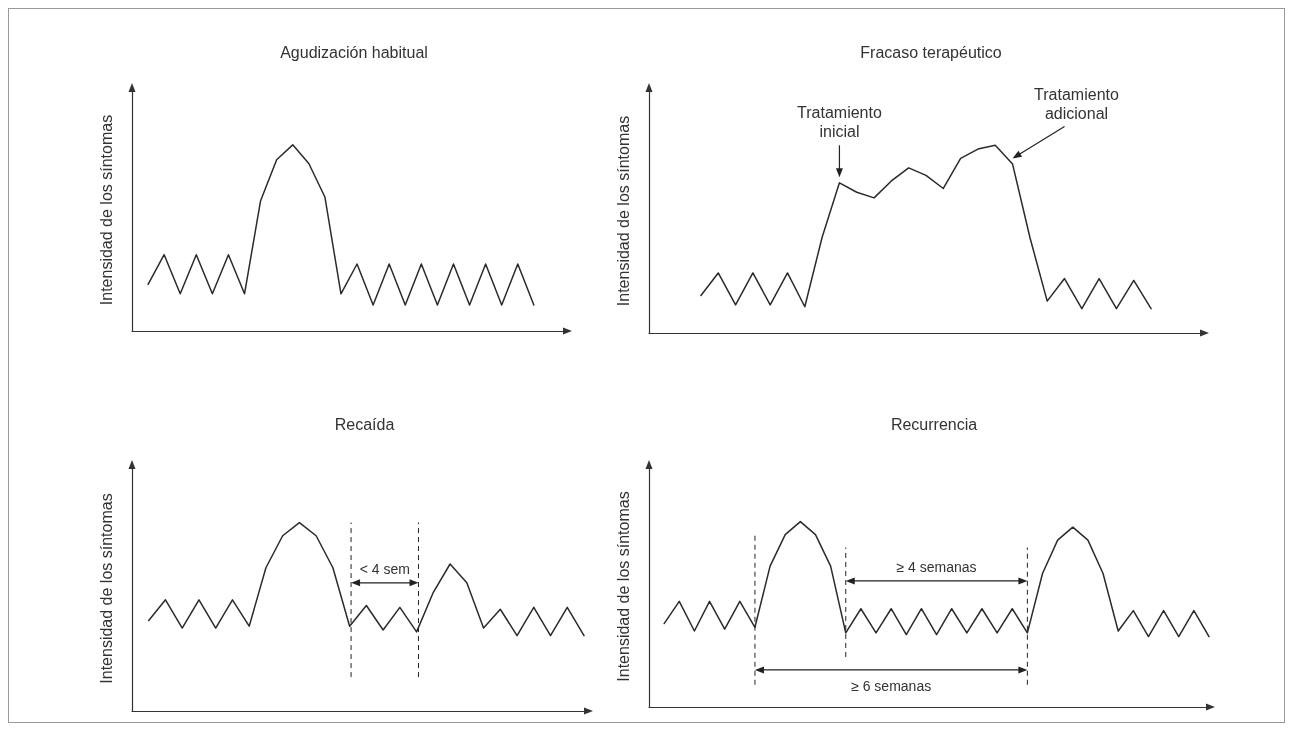 This screenshot has width=1293, height=731. I want to click on annotation: Tratamiento inicial, so click(839, 122).